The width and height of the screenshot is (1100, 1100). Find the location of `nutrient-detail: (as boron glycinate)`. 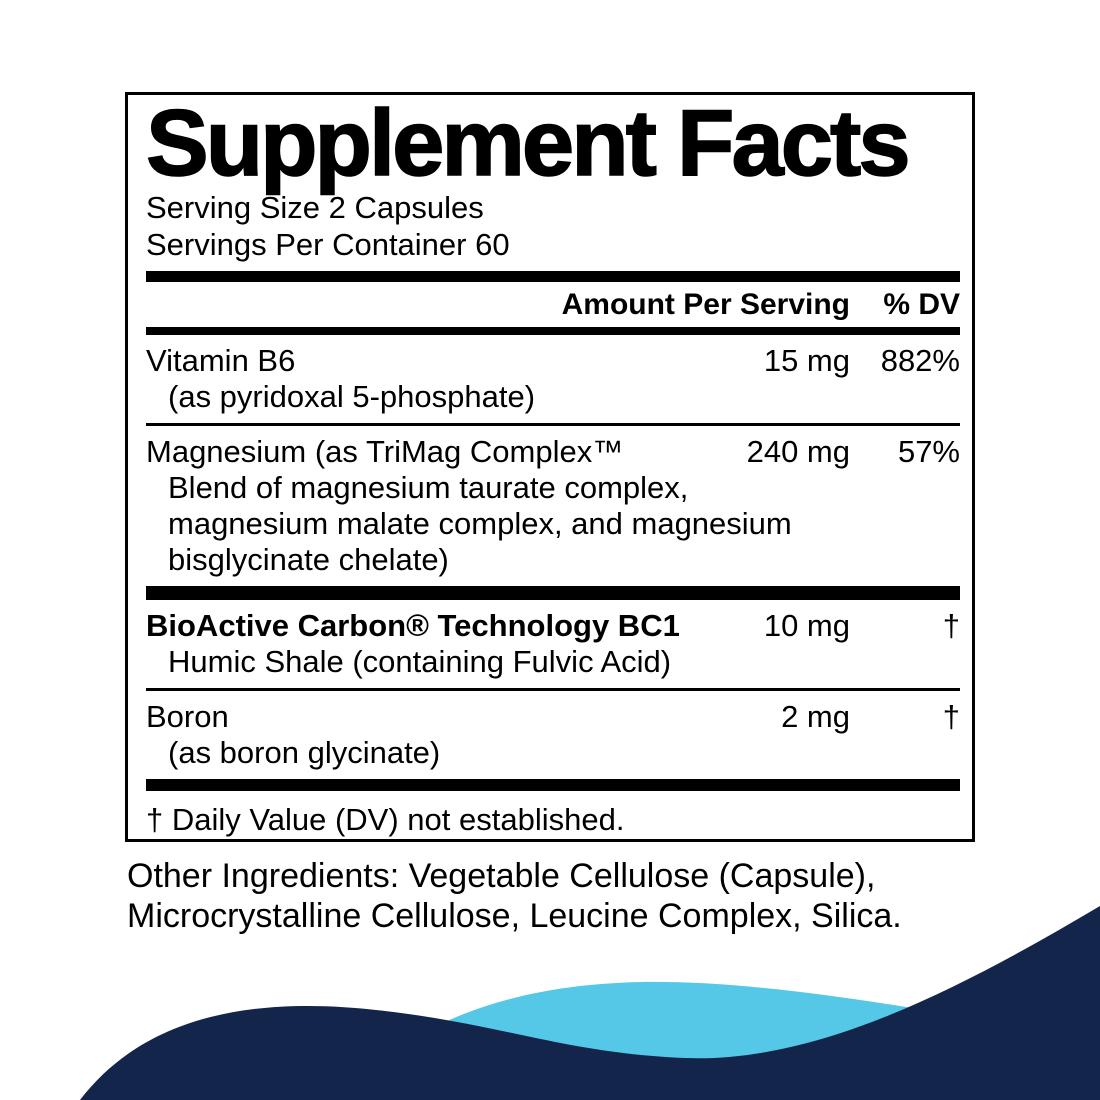

nutrient-detail: (as boron glycinate) is located at coordinates (304, 752).